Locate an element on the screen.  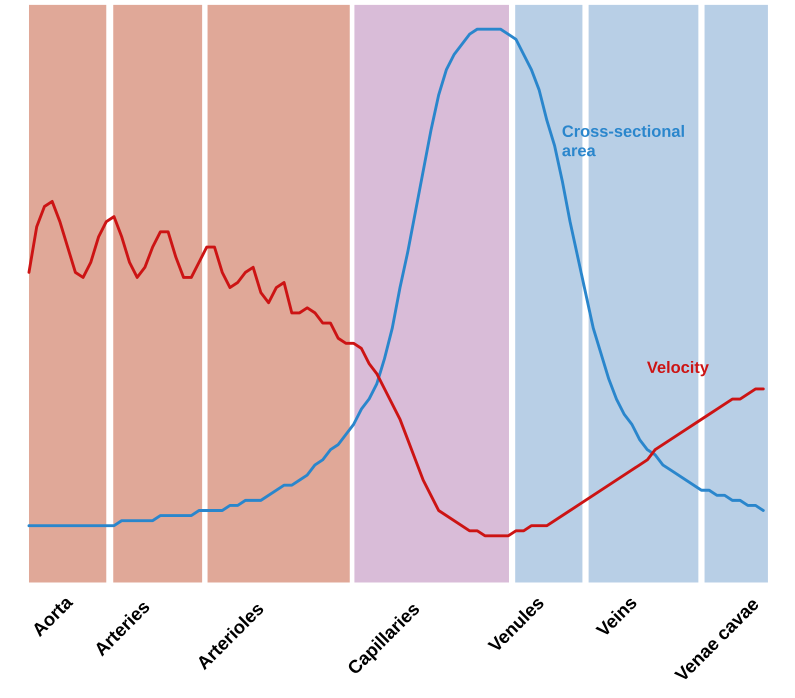
series-label: Velocity is located at coordinates (678, 368).